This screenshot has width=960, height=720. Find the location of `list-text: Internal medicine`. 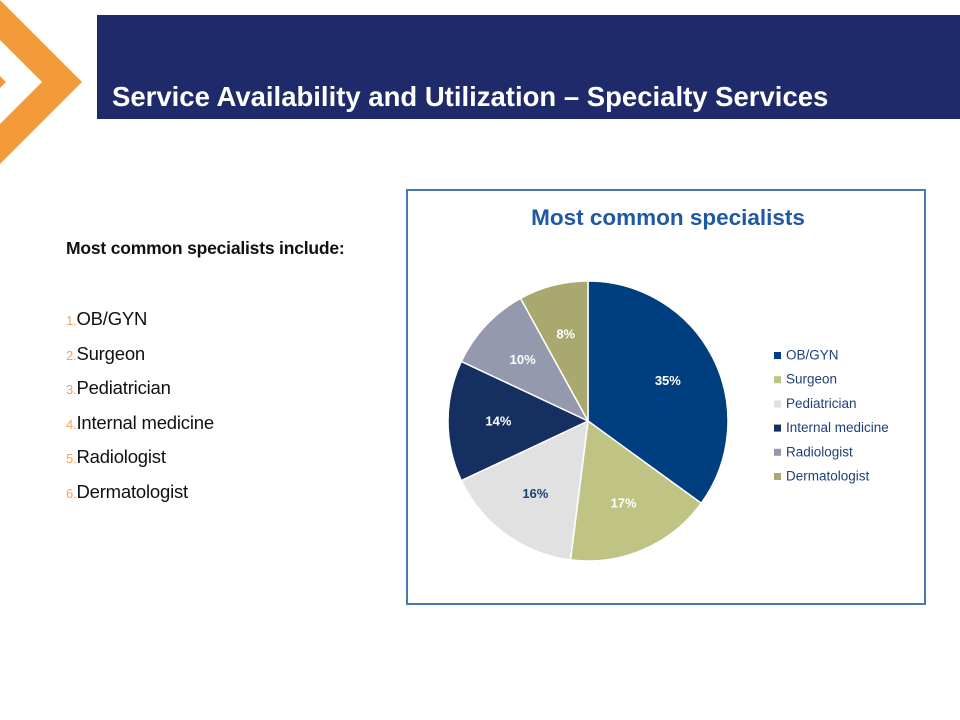

list-text: Internal medicine is located at coordinates (145, 422).